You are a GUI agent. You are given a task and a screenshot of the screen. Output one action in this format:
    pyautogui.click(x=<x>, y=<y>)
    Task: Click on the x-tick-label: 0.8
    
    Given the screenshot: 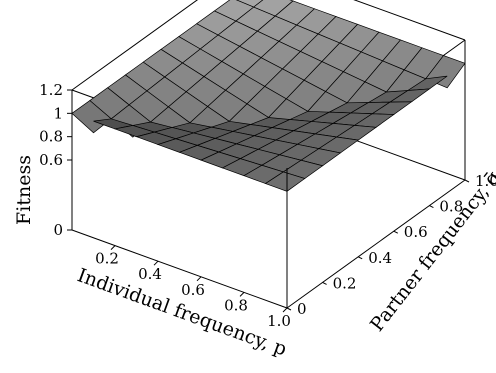 What is the action you would take?
    pyautogui.click(x=236, y=305)
    